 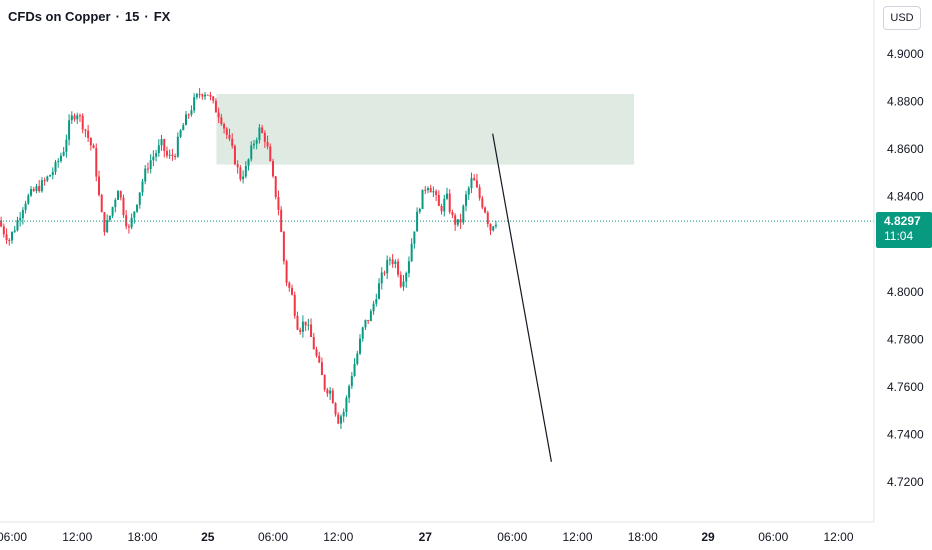 I want to click on price-tick-label: 4.8800, so click(x=905, y=102).